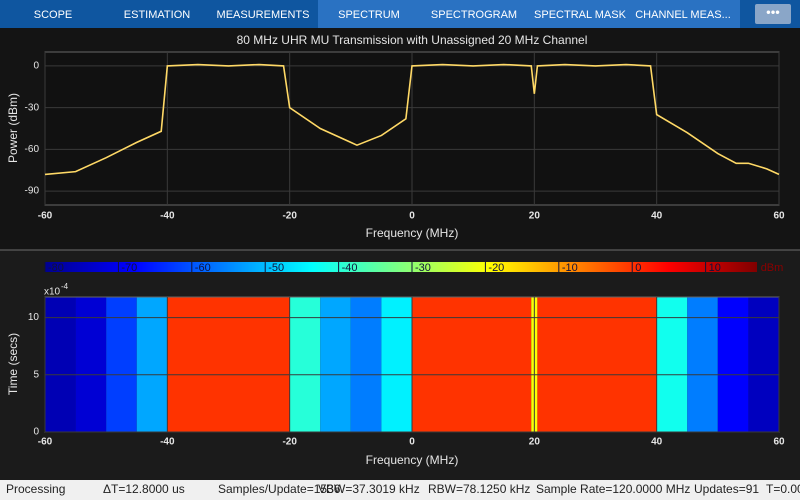 This screenshot has height=500, width=800. I want to click on colorbar, so click(401, 267).